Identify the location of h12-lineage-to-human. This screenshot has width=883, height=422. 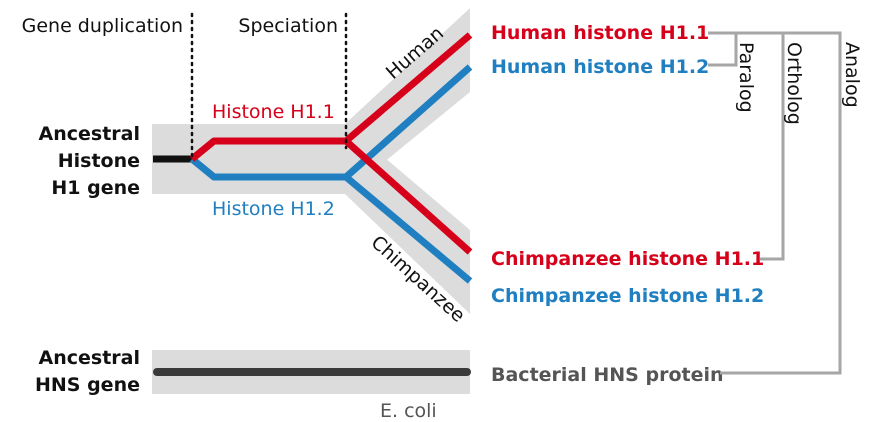
(331, 122).